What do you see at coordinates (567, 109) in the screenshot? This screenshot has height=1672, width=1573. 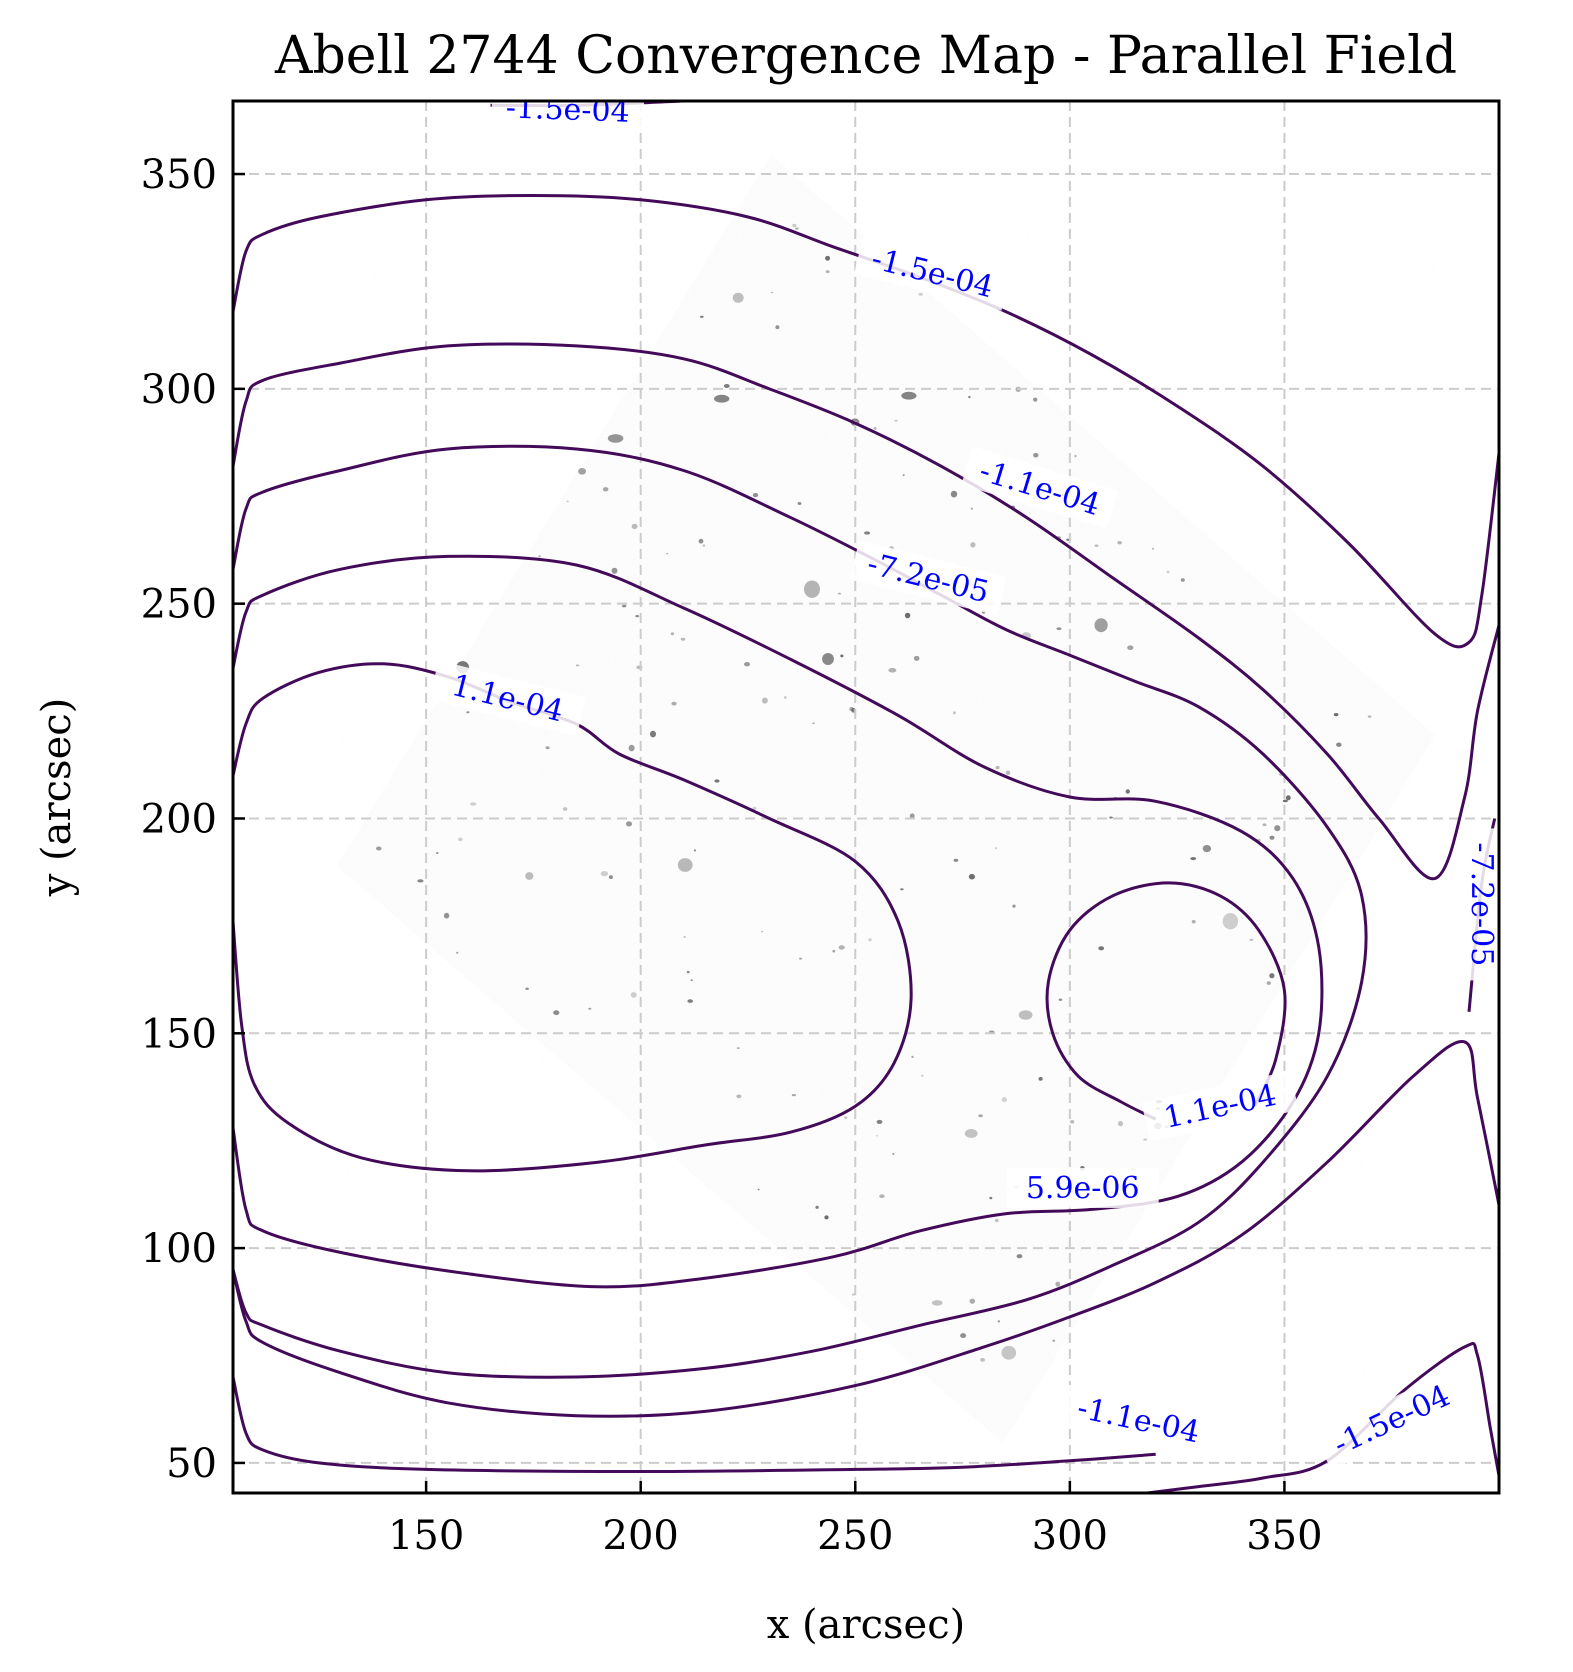 I see `contour-label: -1.5e-04` at bounding box center [567, 109].